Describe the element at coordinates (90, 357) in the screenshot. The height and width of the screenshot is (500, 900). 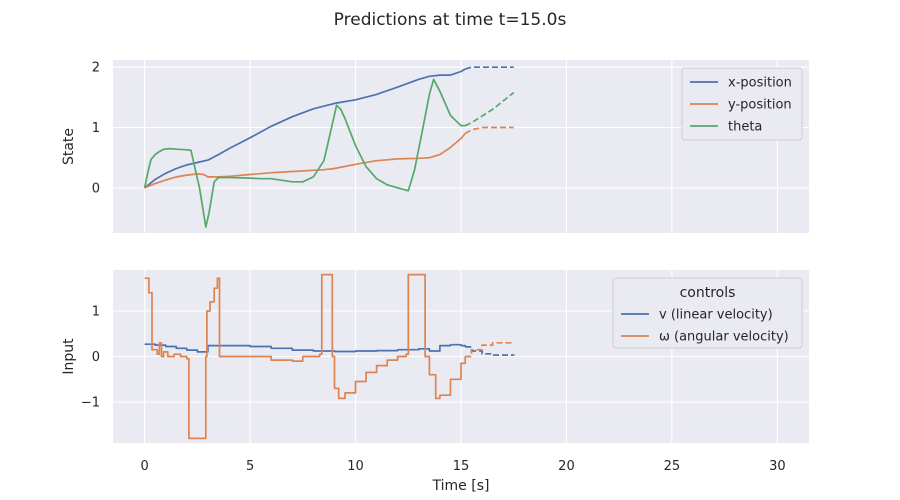
I see `input-y-tick-labels: −1 0 1` at that location.